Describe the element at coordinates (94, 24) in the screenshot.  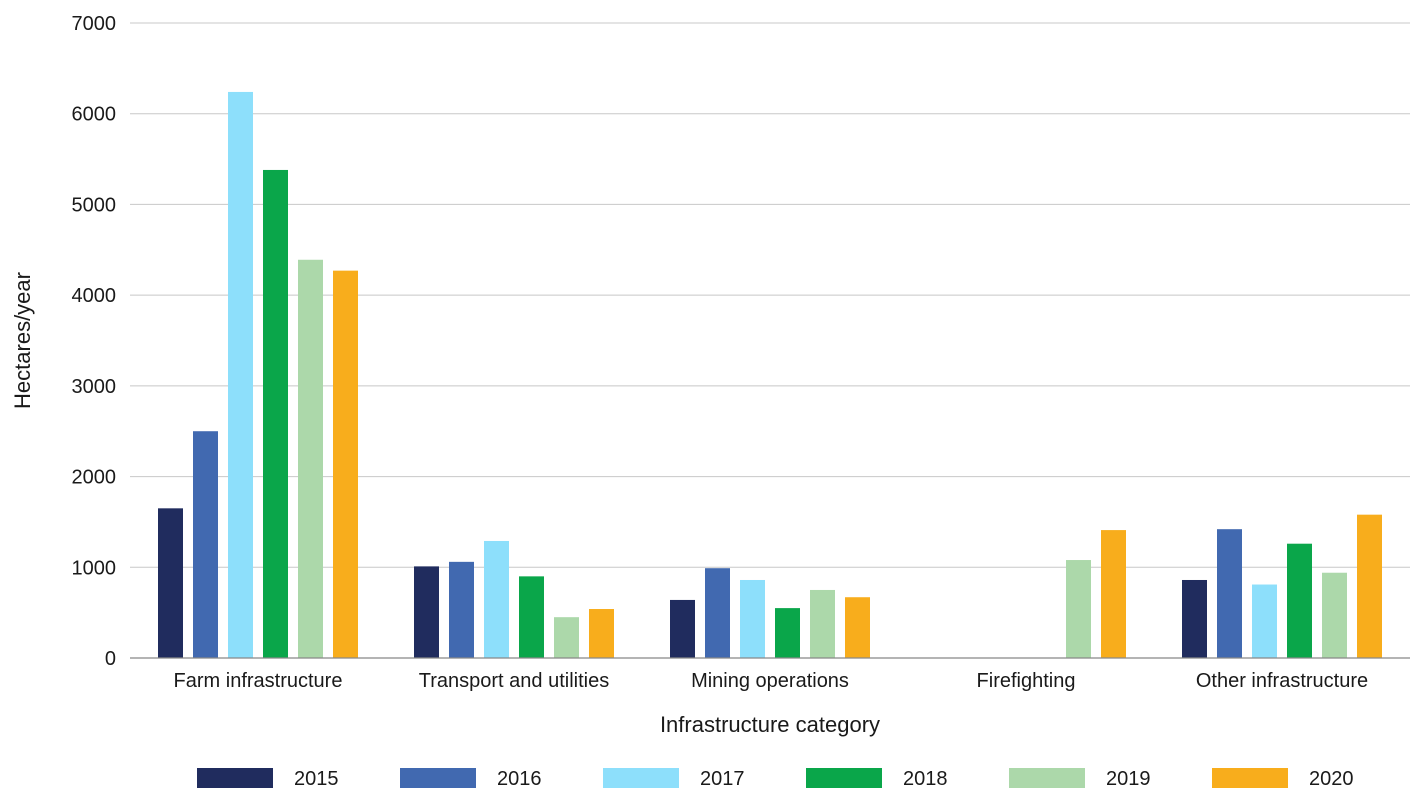
I see `y-tick-label: 7000` at that location.